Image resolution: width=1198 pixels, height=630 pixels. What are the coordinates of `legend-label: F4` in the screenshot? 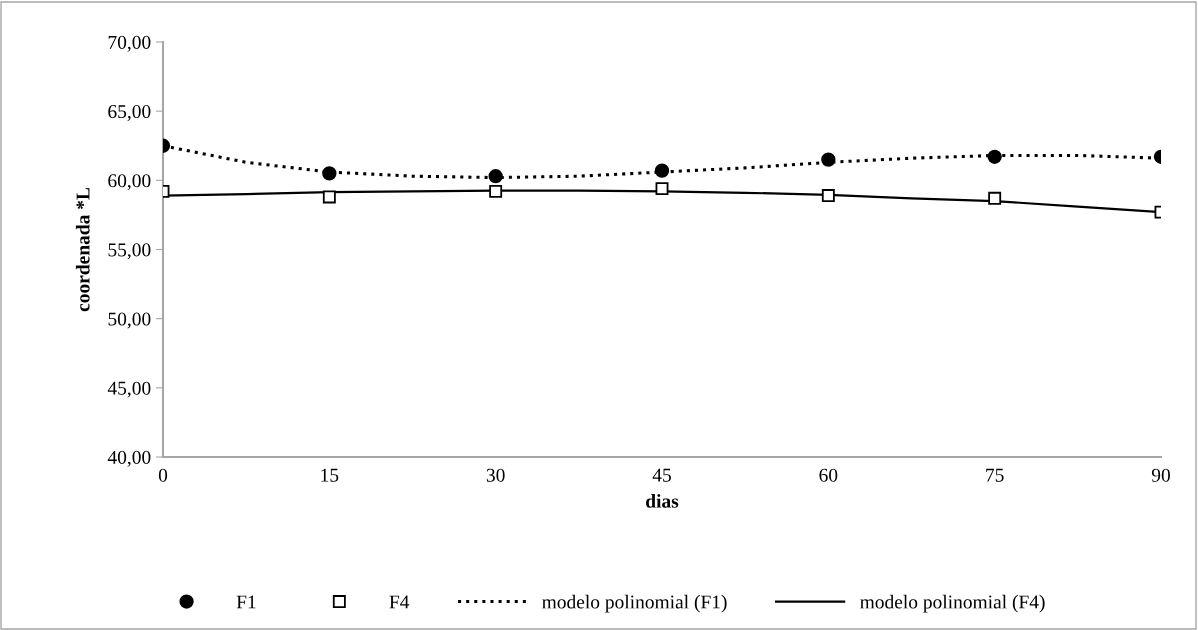 It's located at (399, 602).